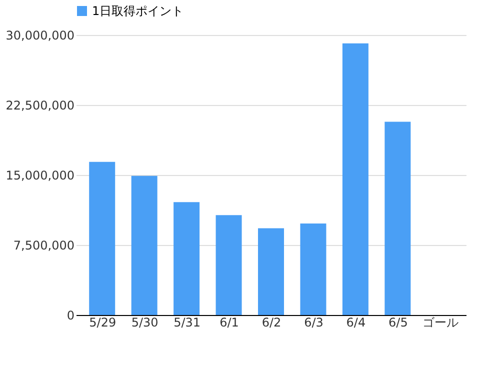  What do you see at coordinates (102, 323) in the screenshot?
I see `x-tick-label: 5/29` at bounding box center [102, 323].